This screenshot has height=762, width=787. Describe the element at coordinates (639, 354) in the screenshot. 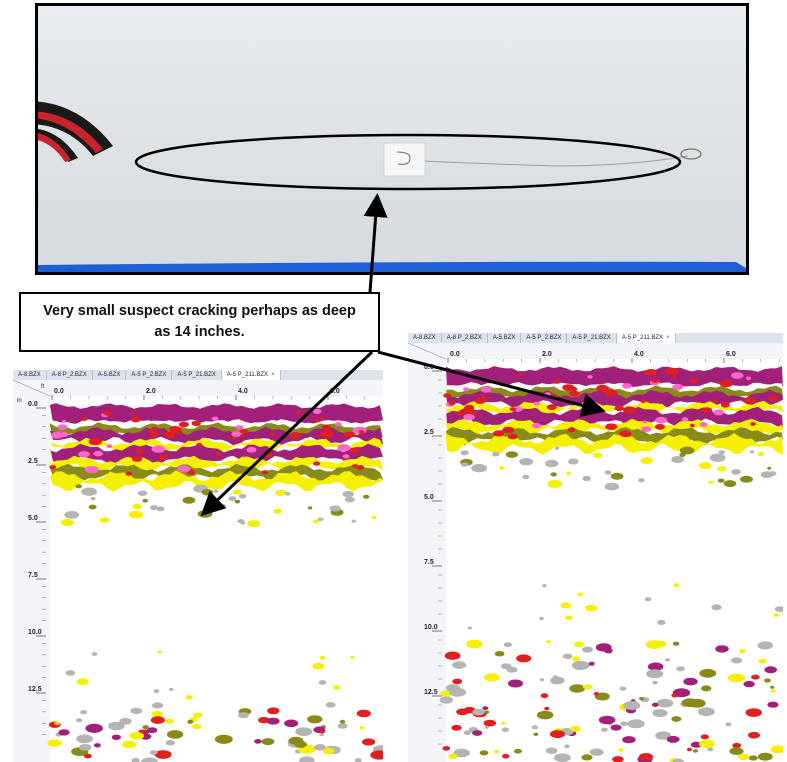

I see `x-tick-label: 4.0` at that location.